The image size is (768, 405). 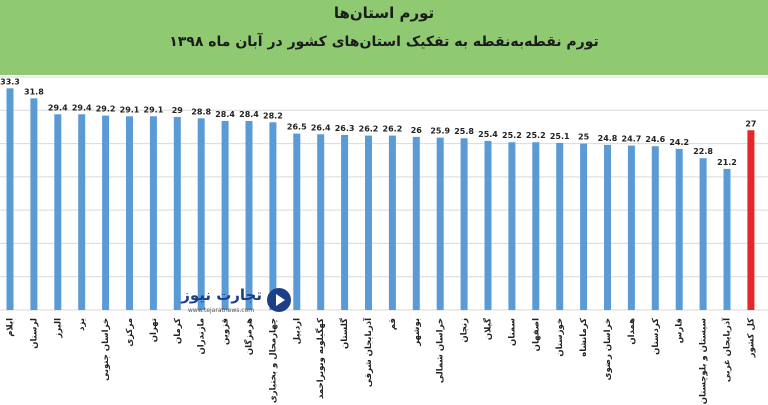 What do you see at coordinates (488, 329) in the screenshot?
I see `category-label: گیلان` at bounding box center [488, 329].